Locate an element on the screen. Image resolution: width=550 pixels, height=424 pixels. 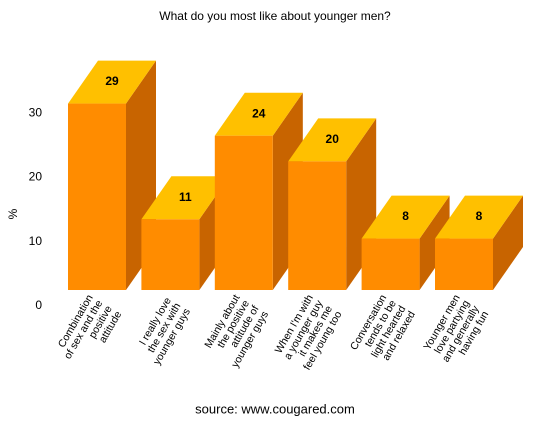
value-label: 20 is located at coordinates (333, 139).